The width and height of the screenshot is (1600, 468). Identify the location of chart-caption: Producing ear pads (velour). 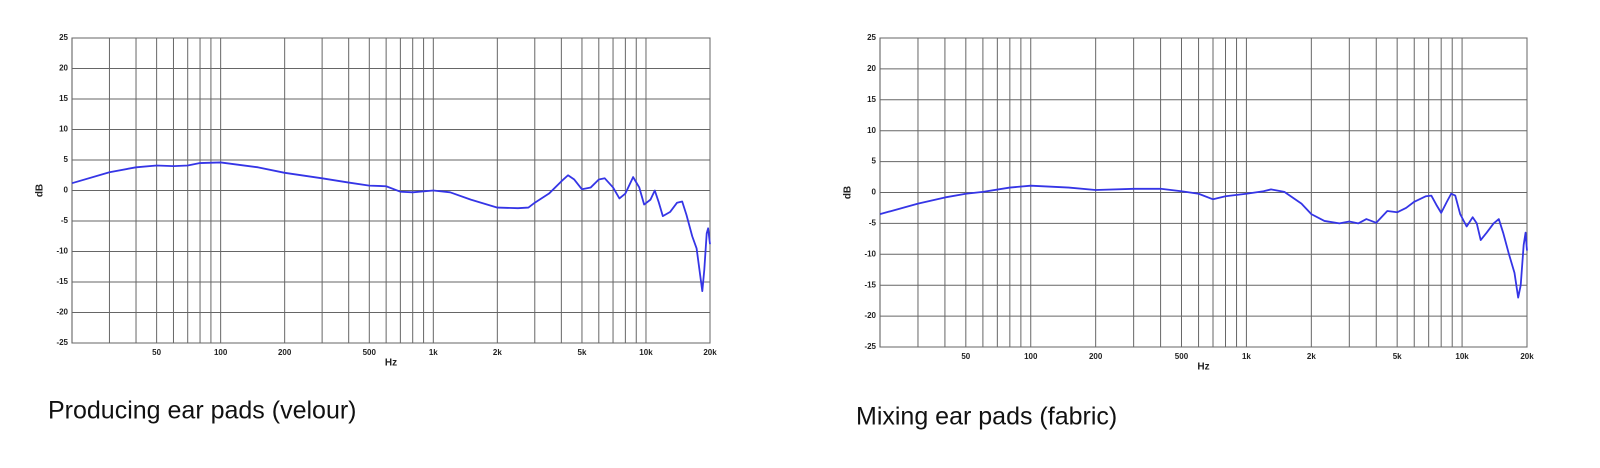
(202, 411).